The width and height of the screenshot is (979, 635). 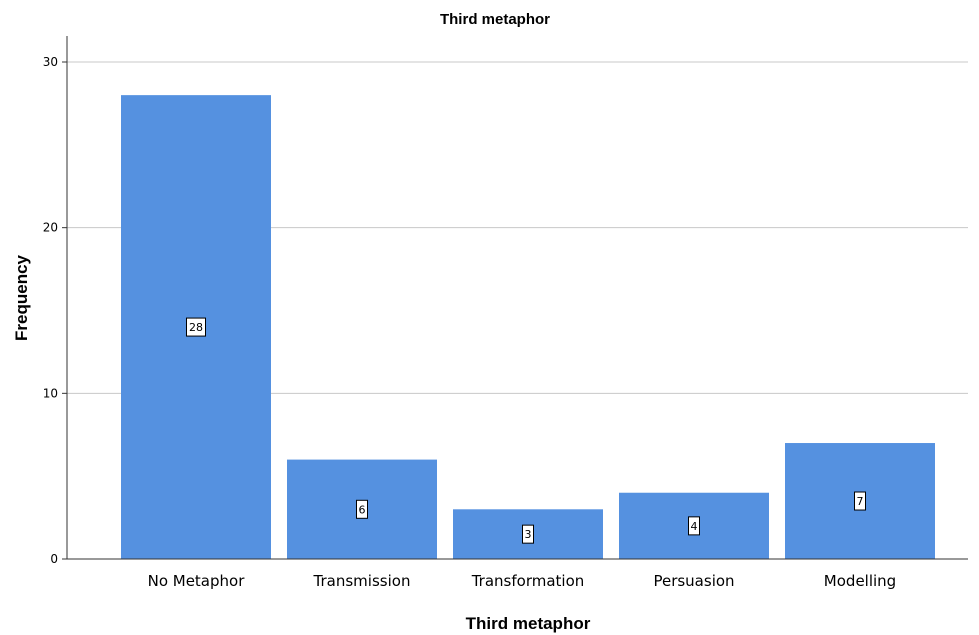 I want to click on y-tick-label: 10, so click(x=50, y=393).